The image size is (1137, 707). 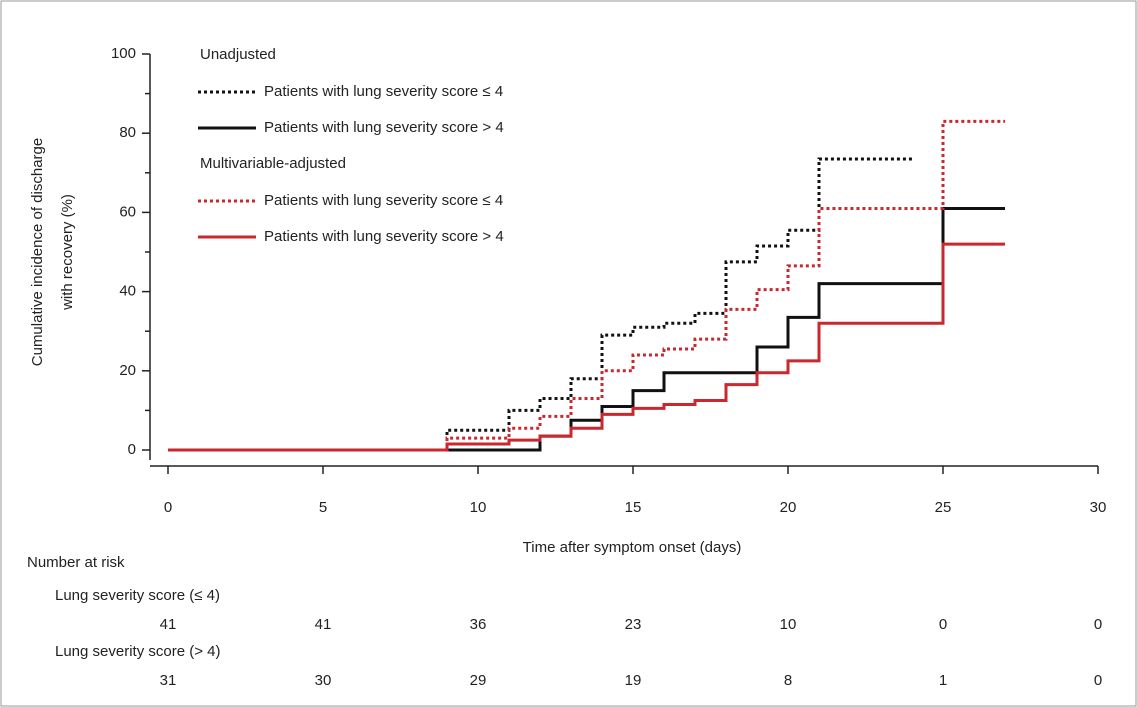 What do you see at coordinates (127, 291) in the screenshot?
I see `y-tick-label: 40` at bounding box center [127, 291].